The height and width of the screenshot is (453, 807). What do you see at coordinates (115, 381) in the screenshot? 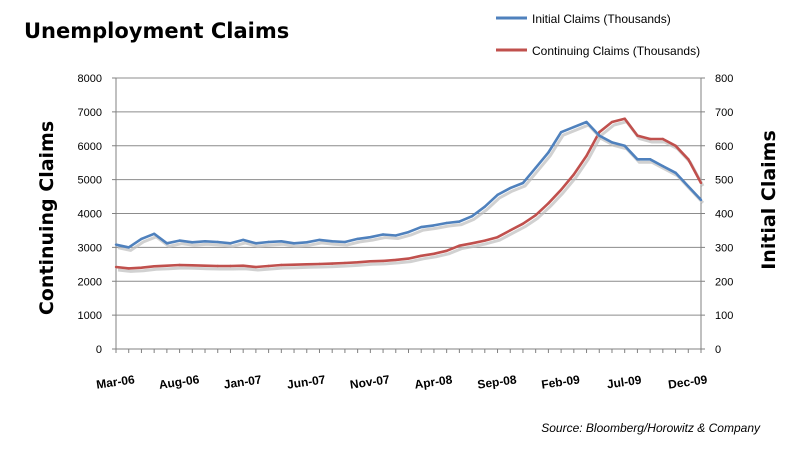
I see `x-tick-label: Mar-06` at bounding box center [115, 381].